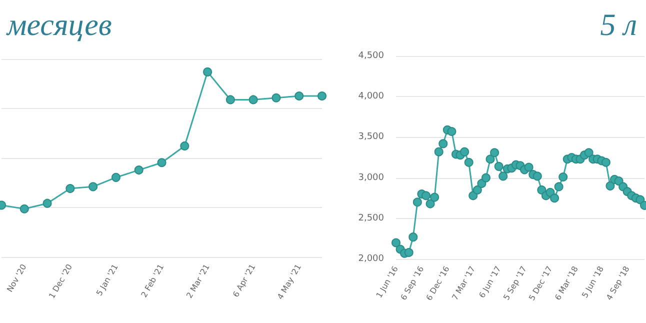 Image resolution: width=646 pixels, height=323 pixels. What do you see at coordinates (371, 56) in the screenshot?
I see `y-tick-label: 4,500` at bounding box center [371, 56].